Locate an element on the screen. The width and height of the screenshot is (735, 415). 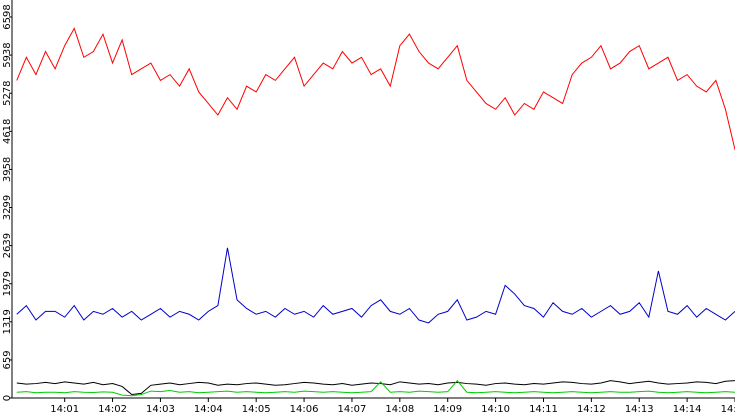
y-tick-label: 3299 is located at coordinates (7, 207).